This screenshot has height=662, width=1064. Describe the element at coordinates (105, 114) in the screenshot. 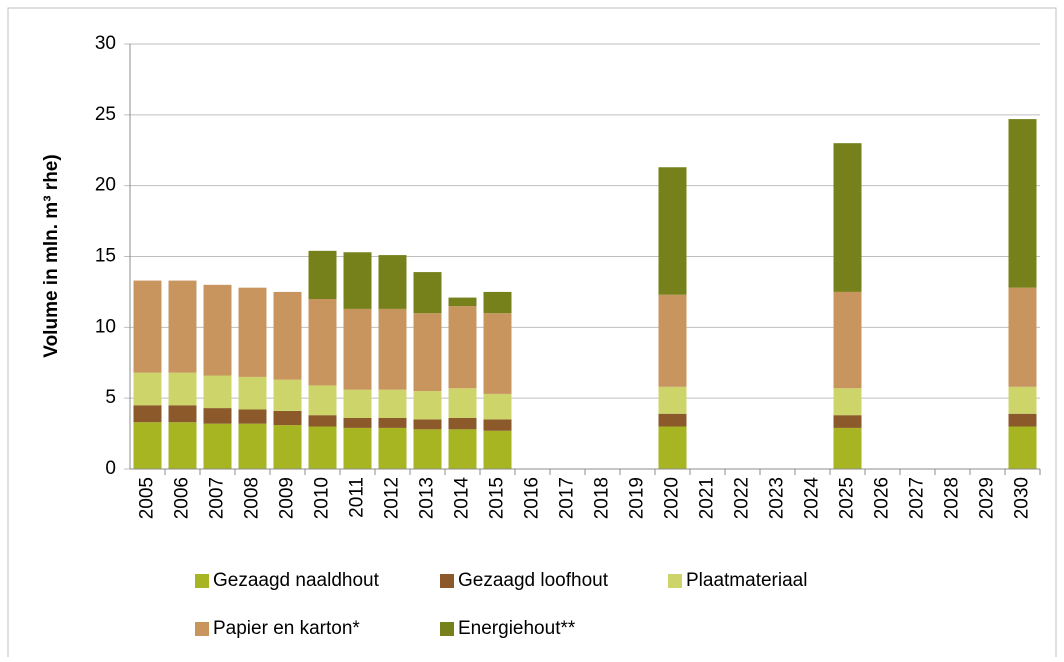

I see `y-tick-label: 25` at that location.